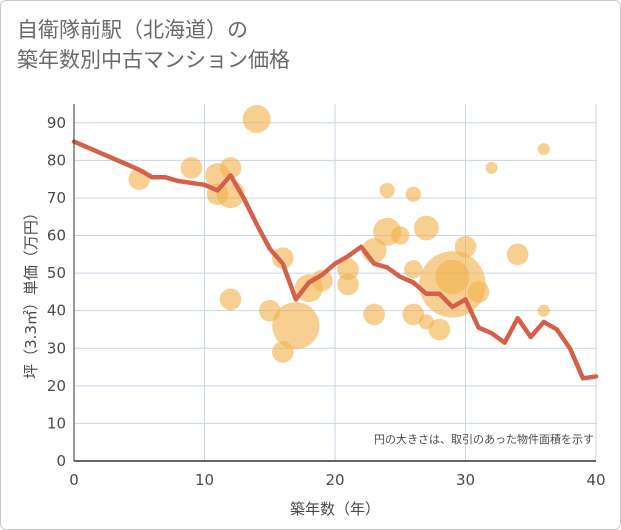 The image size is (621, 530). I want to click on y-tick-label: 20, so click(56, 386).